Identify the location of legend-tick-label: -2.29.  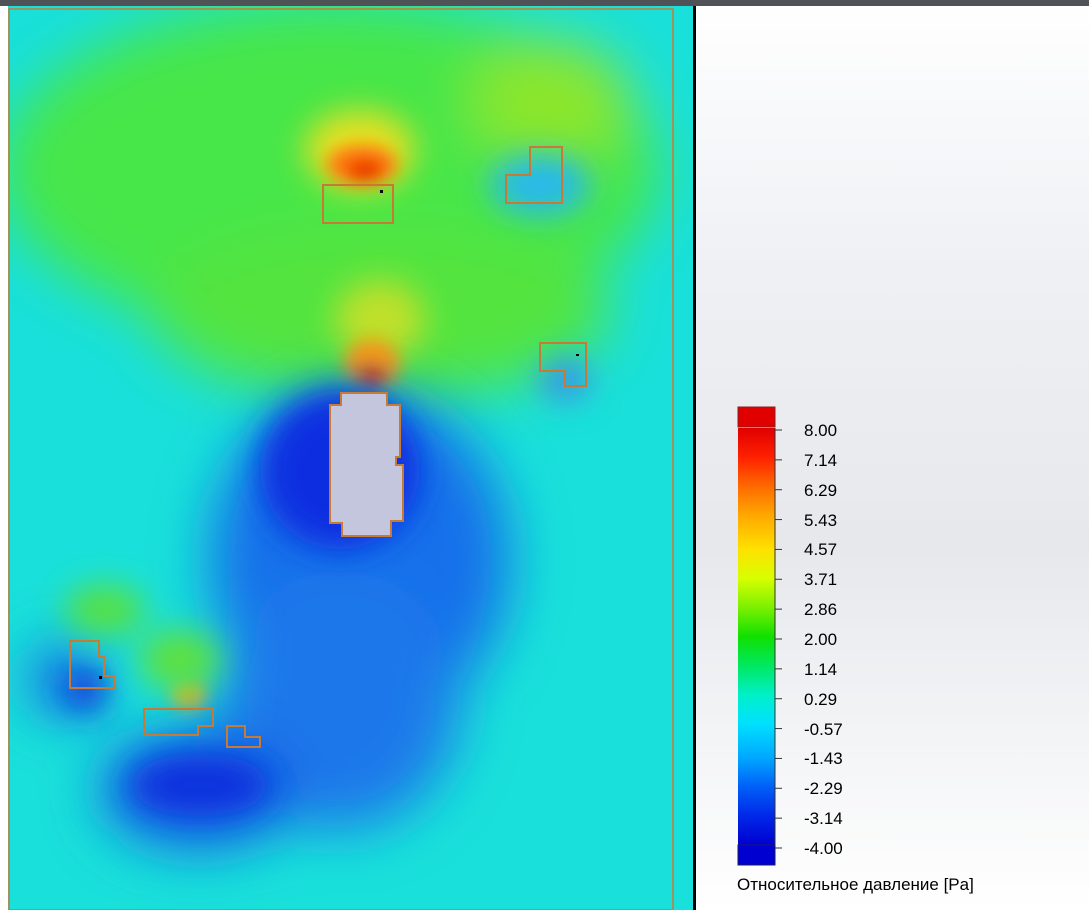
(823, 789).